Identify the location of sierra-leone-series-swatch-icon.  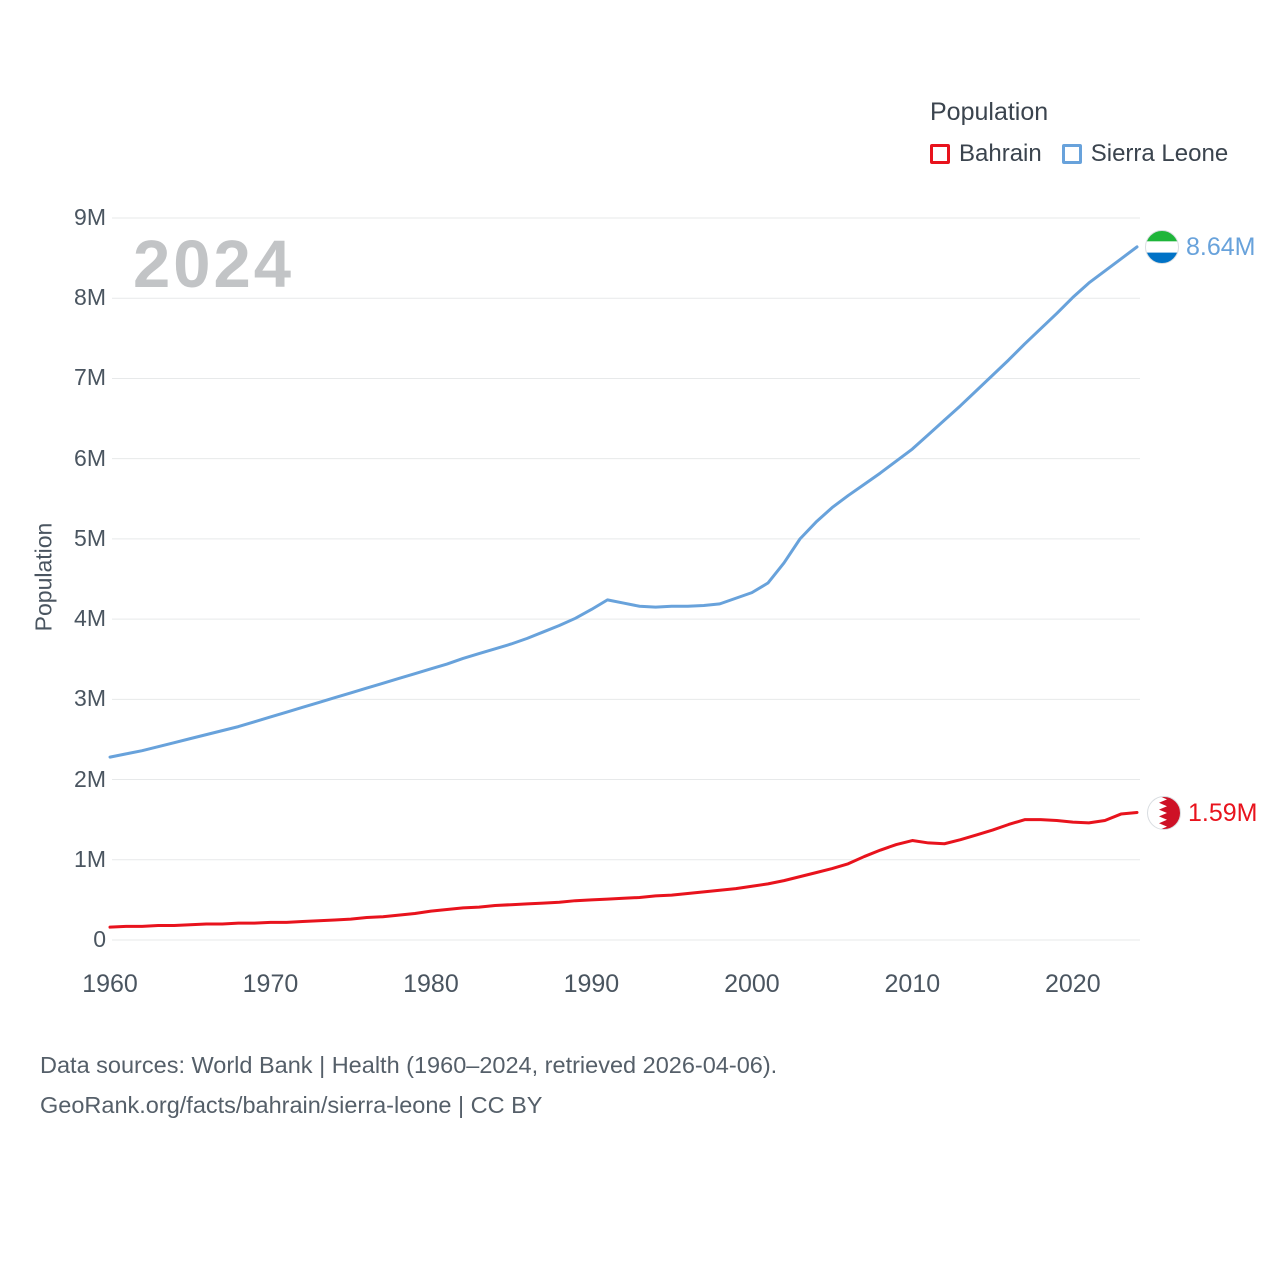
(1071, 154).